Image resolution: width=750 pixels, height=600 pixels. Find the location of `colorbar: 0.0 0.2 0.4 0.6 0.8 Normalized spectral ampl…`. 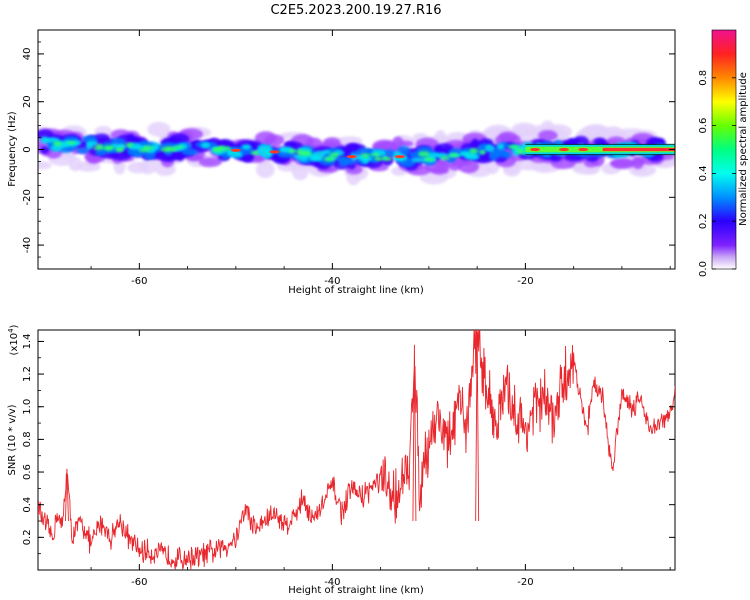

colorbar: 0.0 0.2 0.4 0.6 0.8 Normalized spectral ampl… is located at coordinates (723, 153).